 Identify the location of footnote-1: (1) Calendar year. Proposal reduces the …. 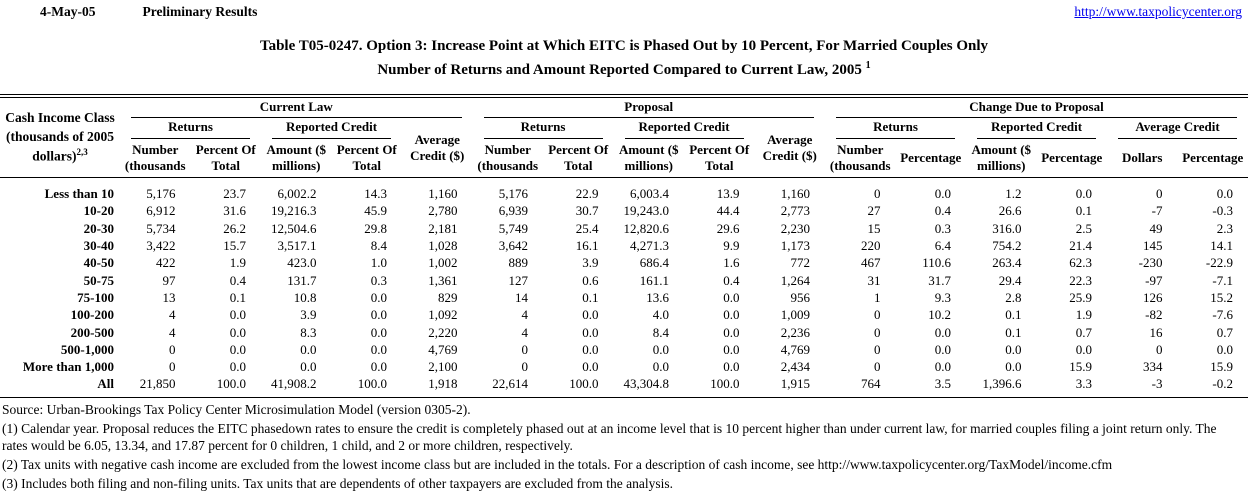
(623, 438).